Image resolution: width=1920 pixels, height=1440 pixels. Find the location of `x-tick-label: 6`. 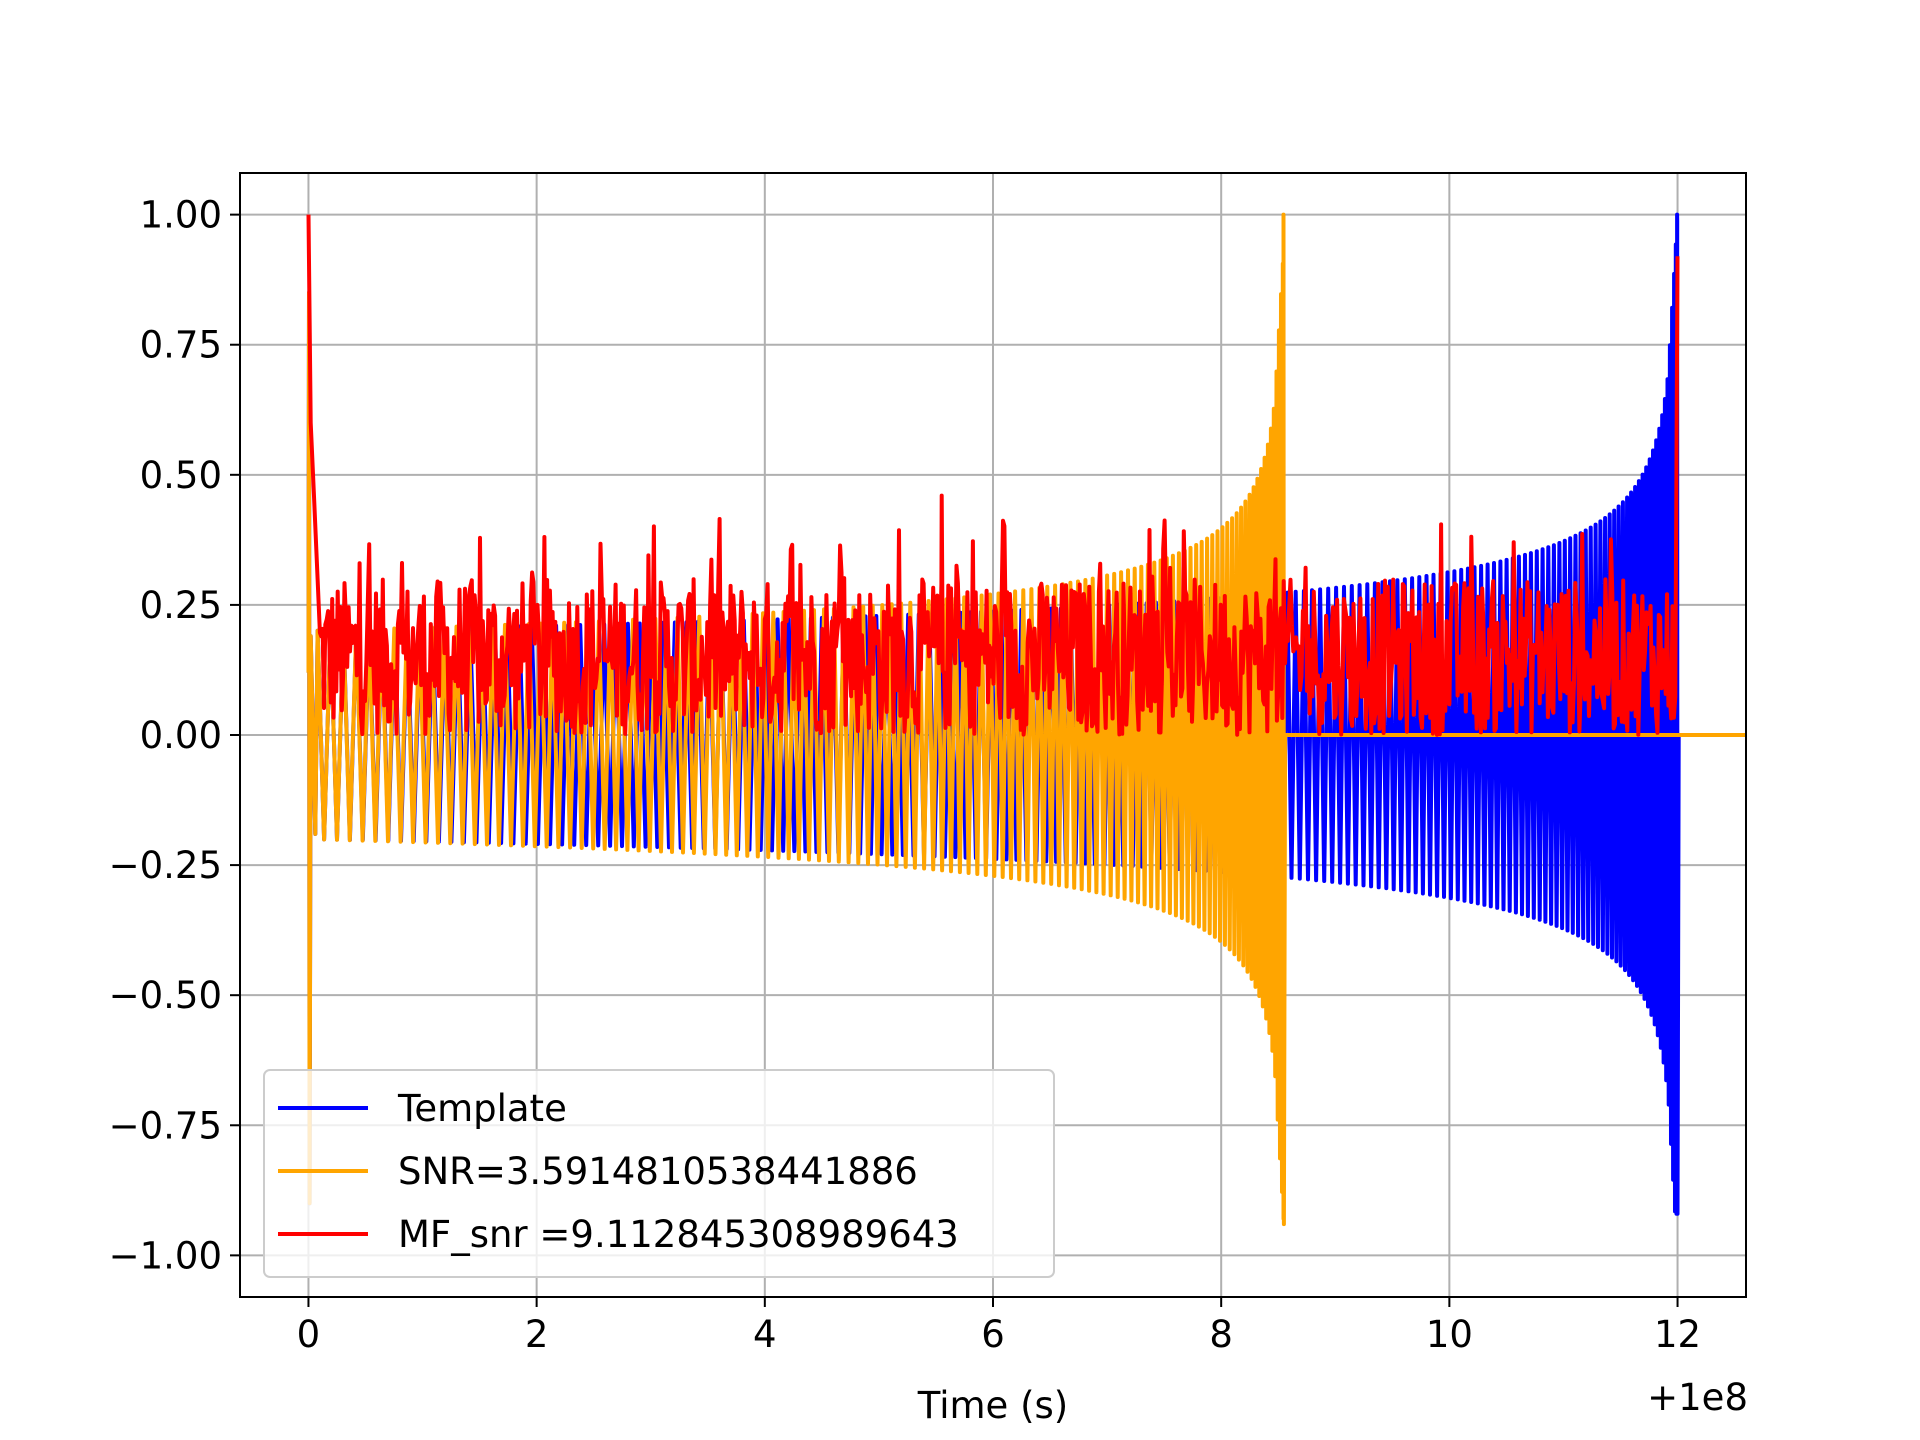

x-tick-label: 6 is located at coordinates (993, 1334).